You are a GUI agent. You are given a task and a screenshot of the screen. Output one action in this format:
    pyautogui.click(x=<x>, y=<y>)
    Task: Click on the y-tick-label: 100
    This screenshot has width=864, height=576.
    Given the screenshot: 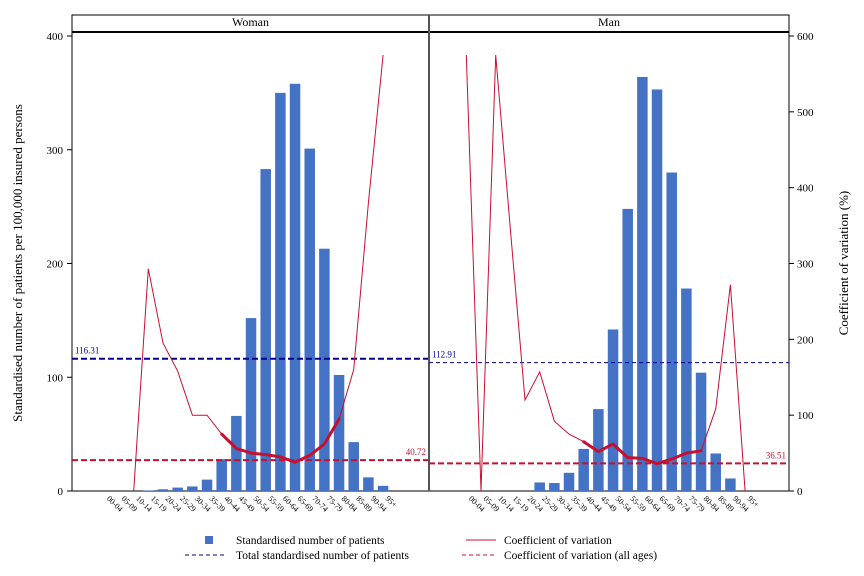 What is the action you would take?
    pyautogui.click(x=55, y=378)
    